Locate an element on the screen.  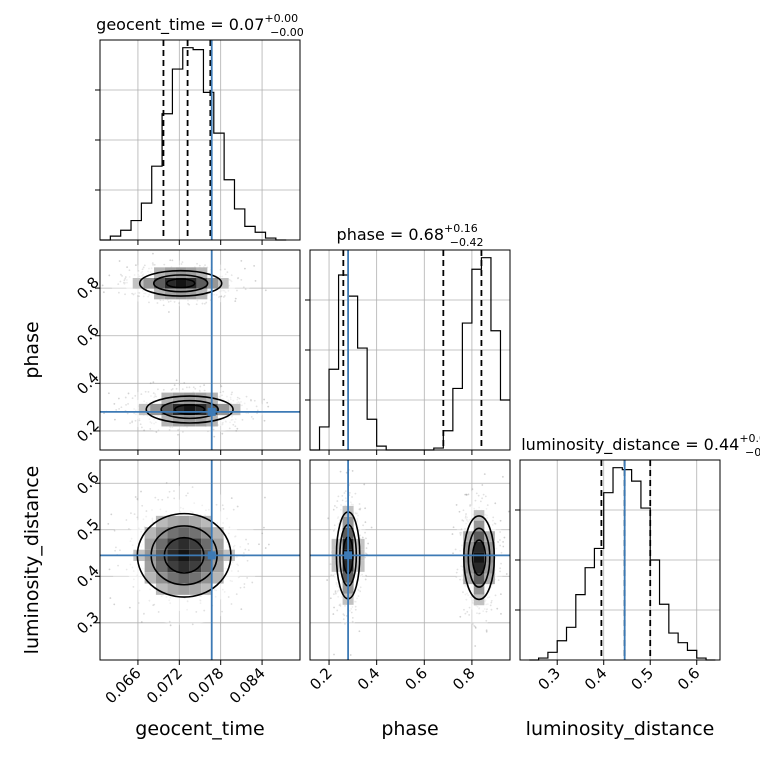
hist-panel-phase: phase = 0.68+0.16 −0.42 is located at coordinates (408, 338).